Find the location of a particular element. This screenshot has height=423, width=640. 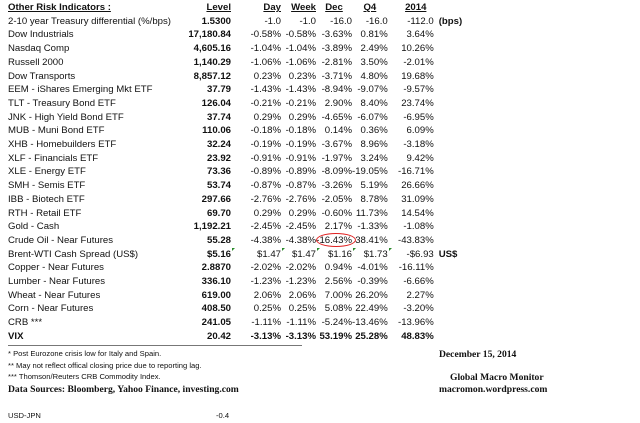

cell-value: 8.40% is located at coordinates (374, 103).